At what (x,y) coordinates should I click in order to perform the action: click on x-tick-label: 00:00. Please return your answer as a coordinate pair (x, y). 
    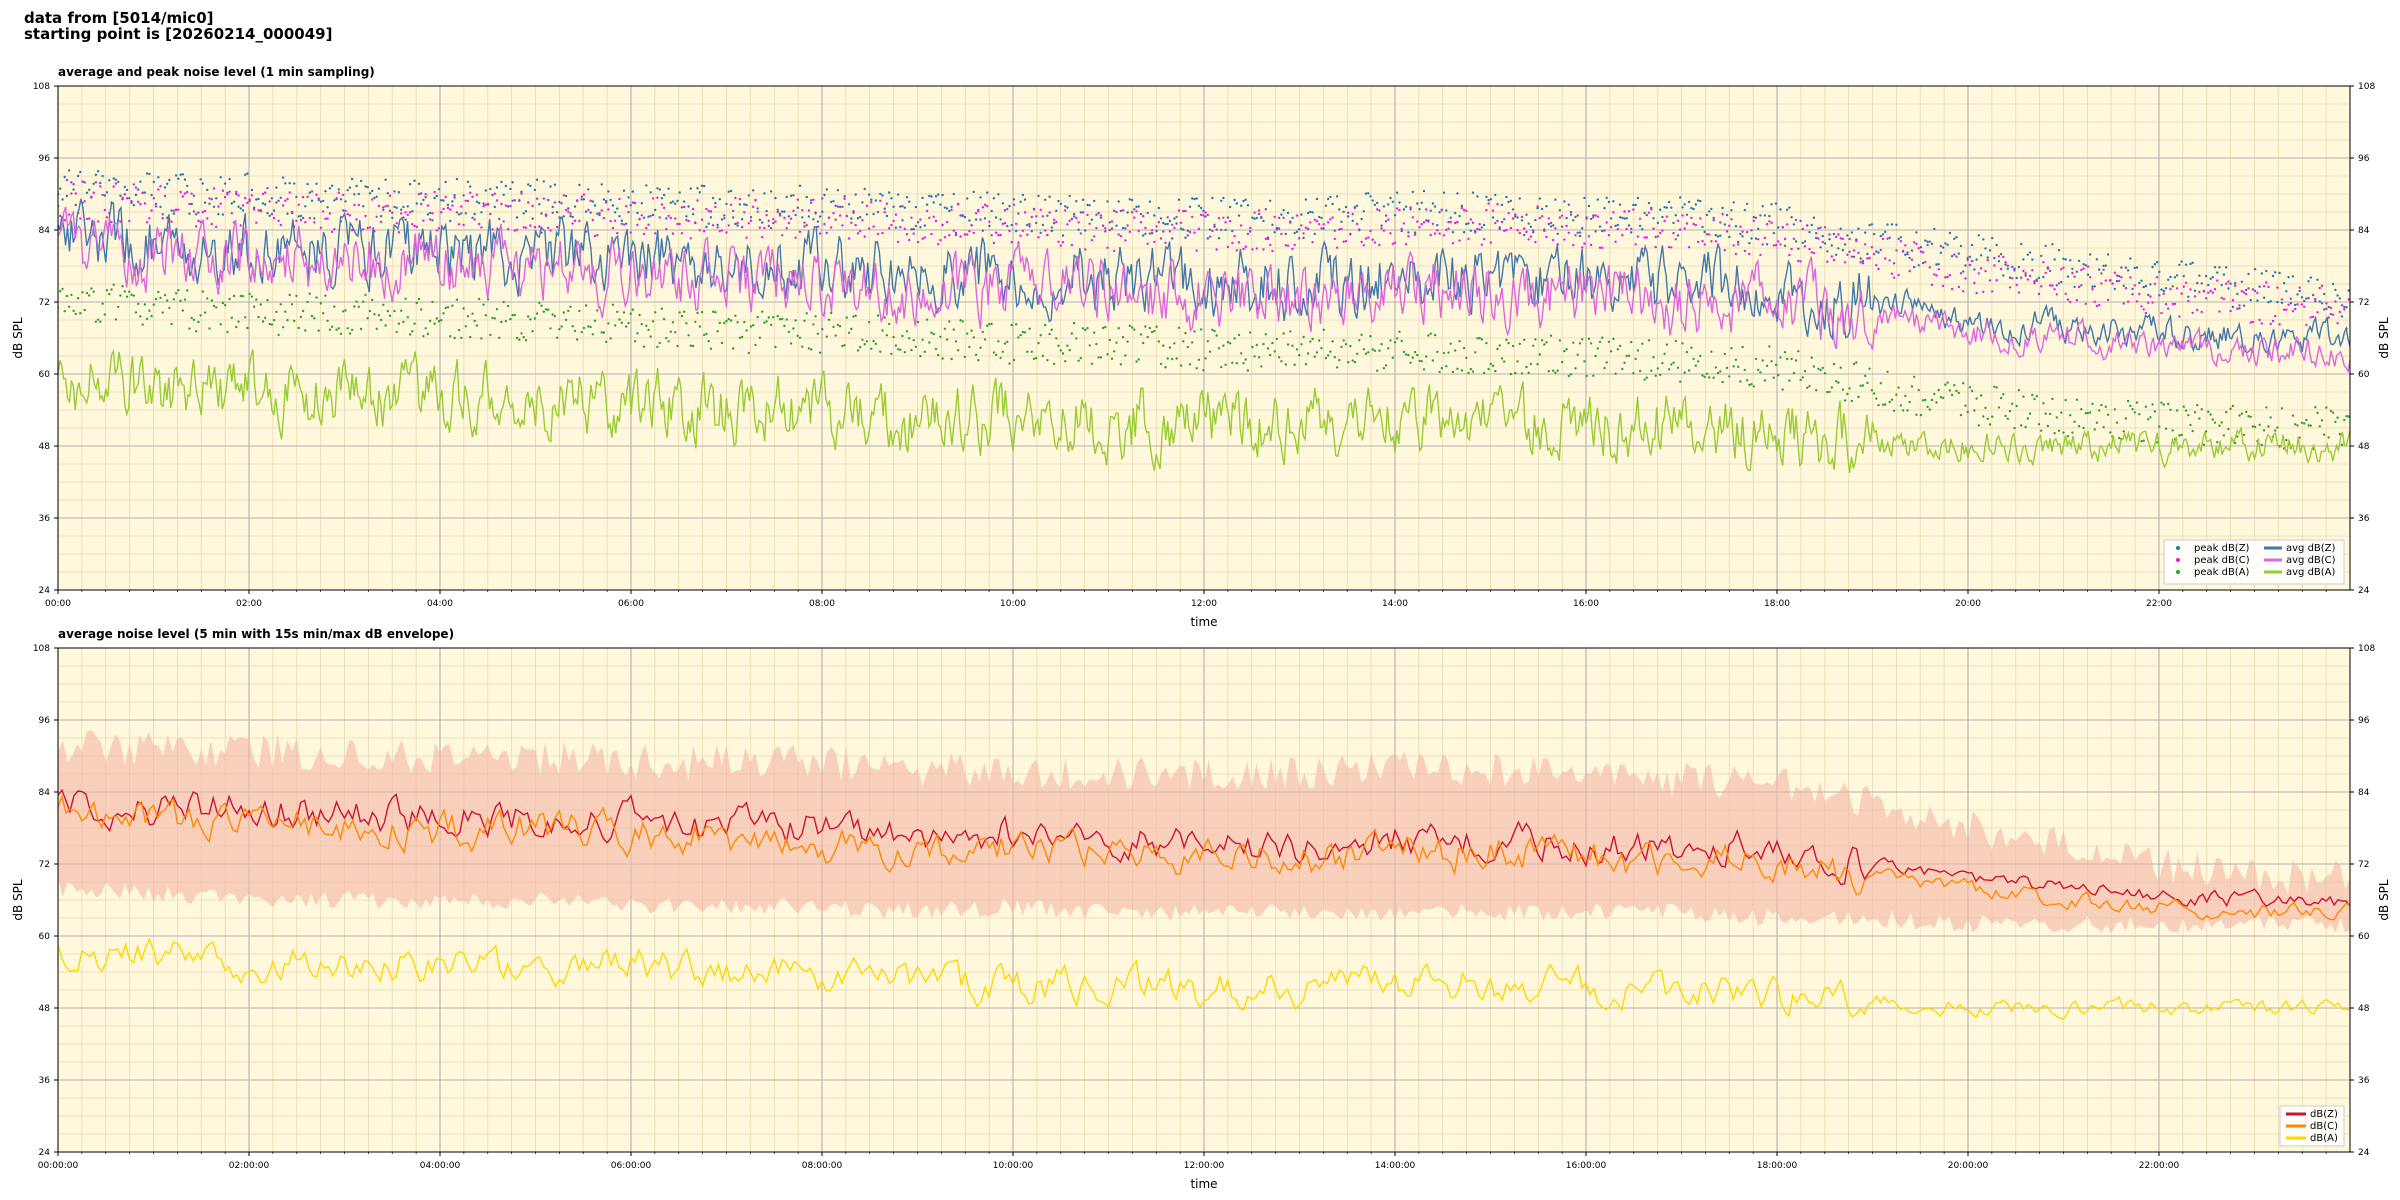
    Looking at the image, I should click on (58, 604).